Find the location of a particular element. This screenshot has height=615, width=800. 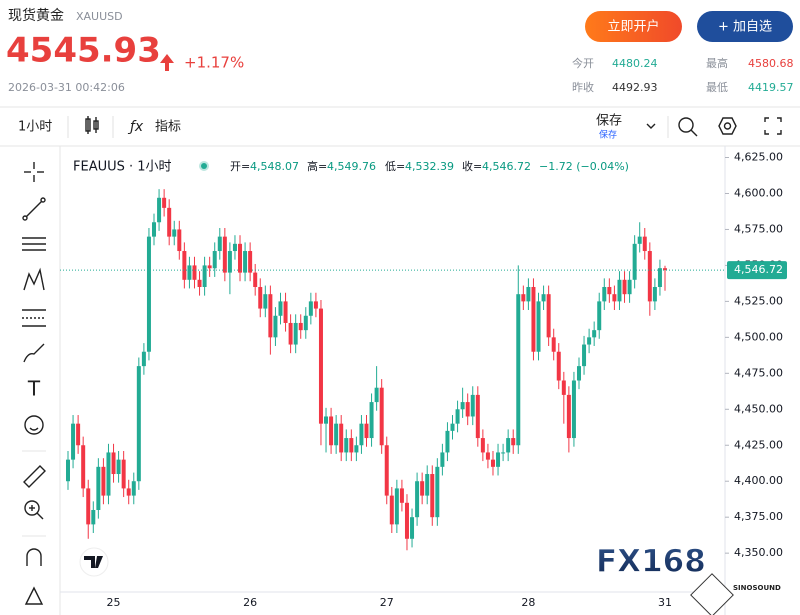

chart-type-button is located at coordinates (92, 125).